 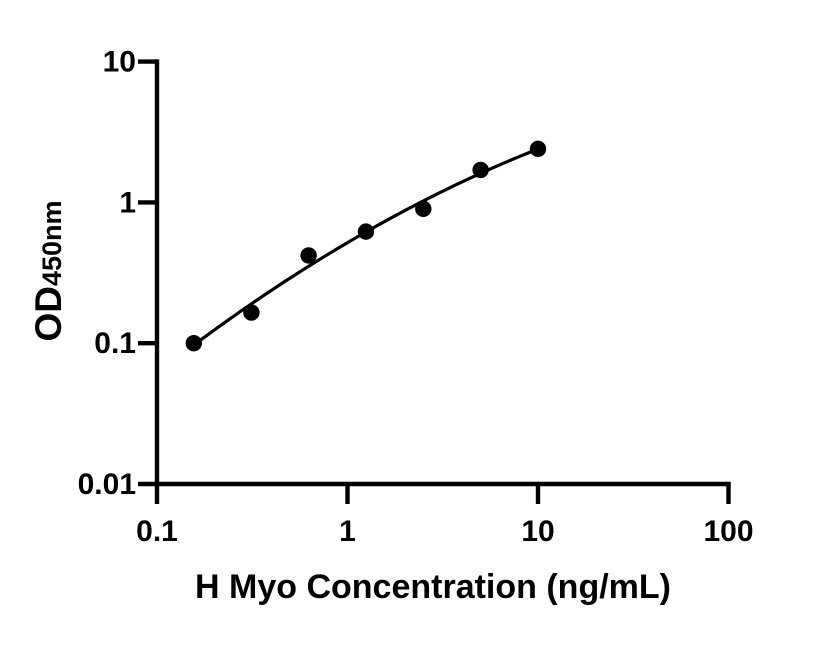 I want to click on y-tick-label: 0.01, so click(x=107, y=484).